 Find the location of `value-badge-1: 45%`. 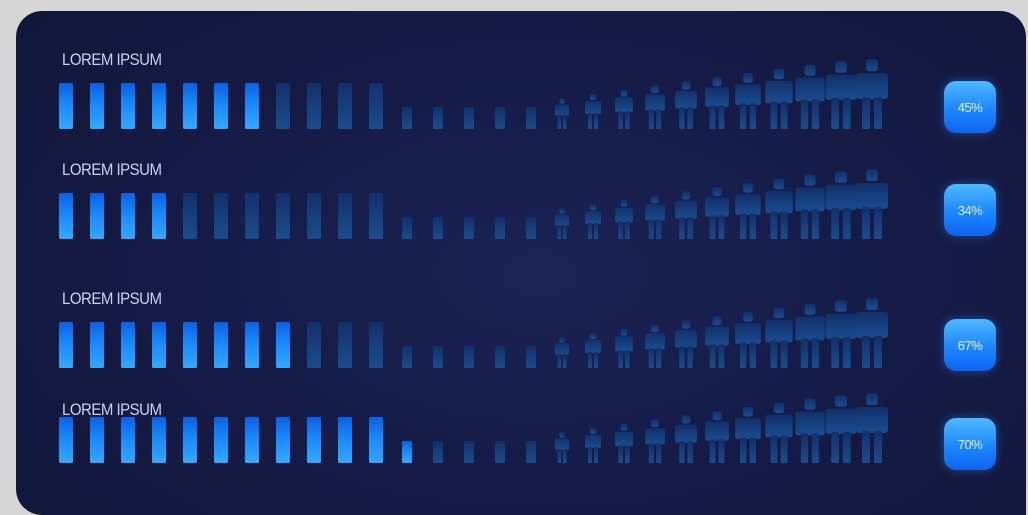

value-badge-1: 45% is located at coordinates (970, 107).